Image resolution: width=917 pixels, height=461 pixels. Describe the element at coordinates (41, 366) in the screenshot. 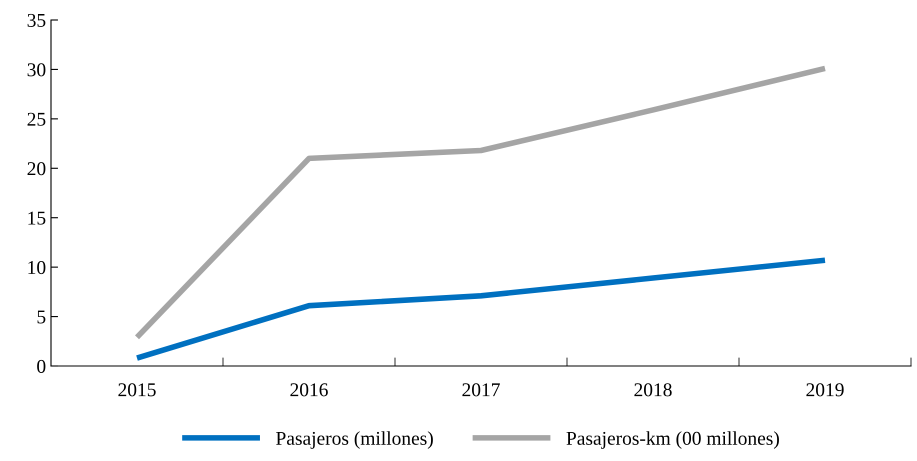

I see `y-tick-label: 0` at that location.